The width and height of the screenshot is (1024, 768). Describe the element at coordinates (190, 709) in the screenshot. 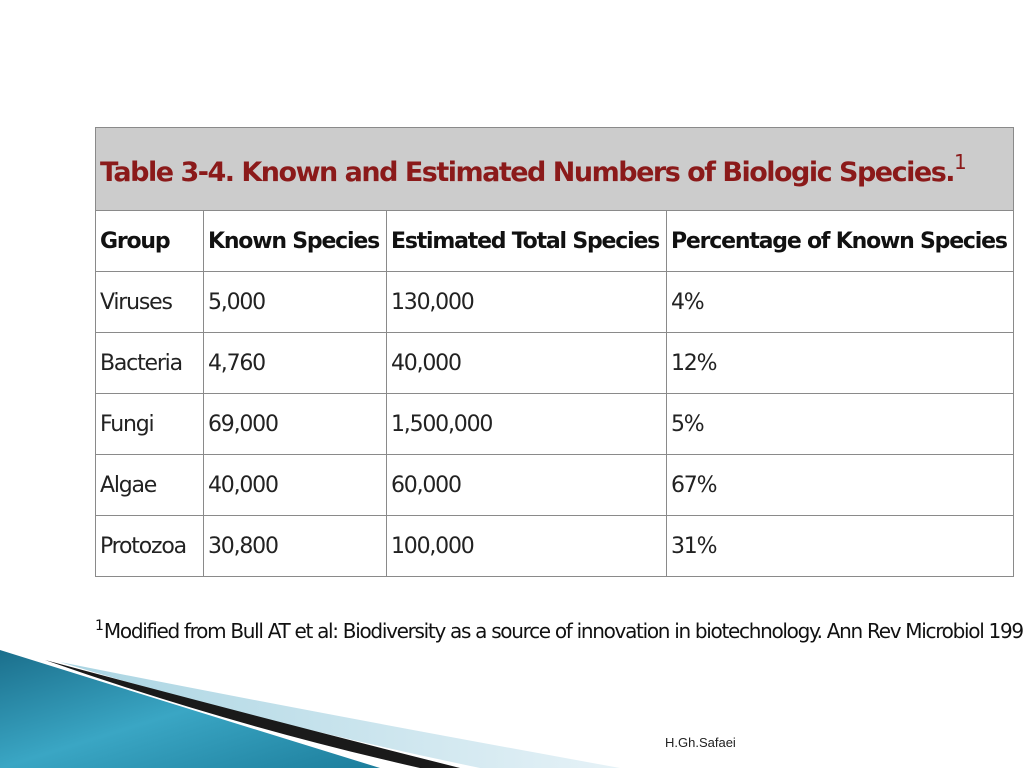

I see `swoosh-teal-wave` at that location.